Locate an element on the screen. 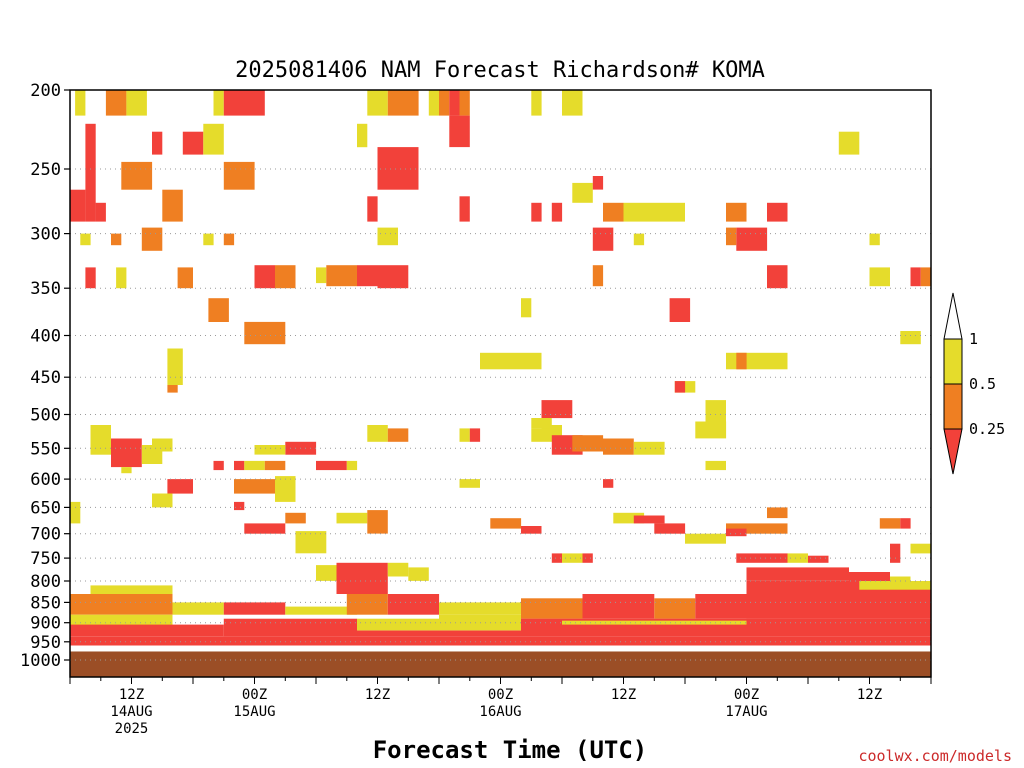  y-tick-label: 300 is located at coordinates (45, 235).